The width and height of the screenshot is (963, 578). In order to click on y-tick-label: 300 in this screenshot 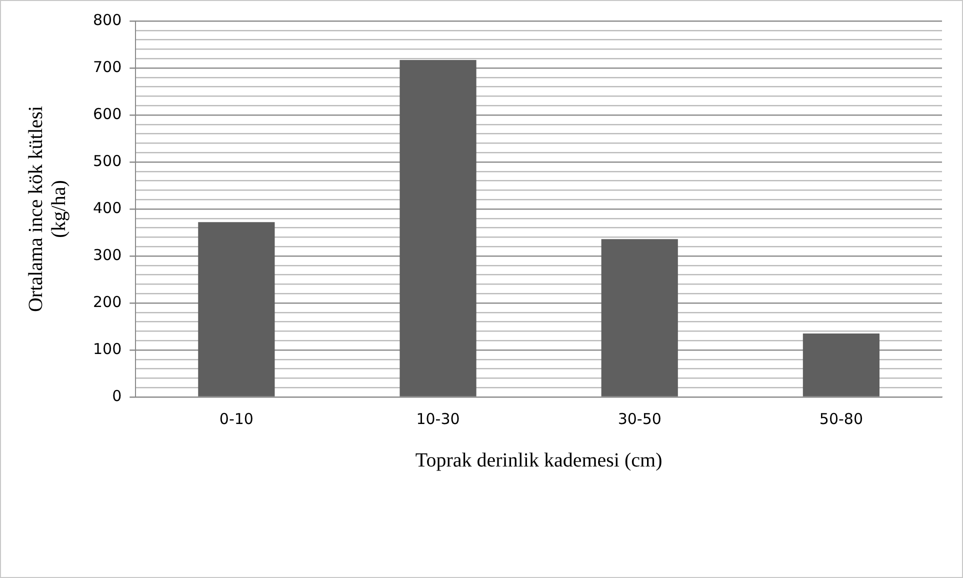, I will do `click(107, 255)`.